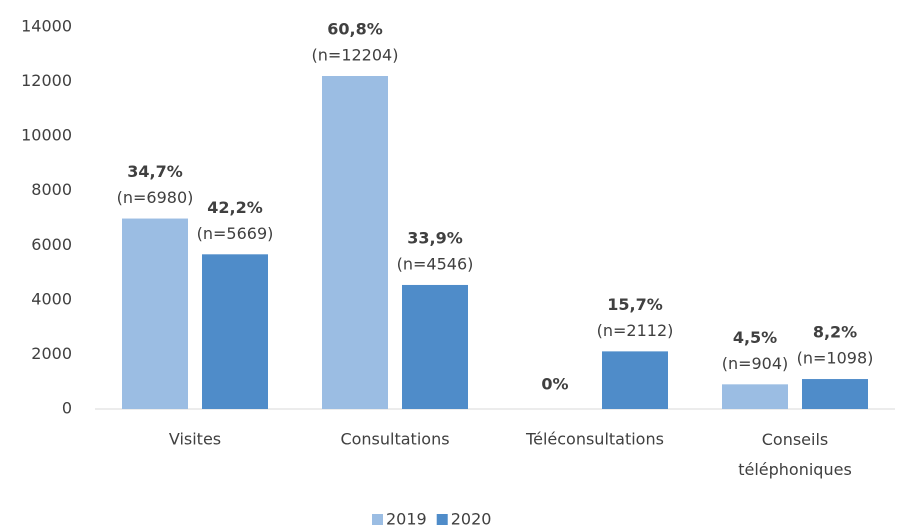  What do you see at coordinates (594, 439) in the screenshot?
I see `x-tick-label: Téléconsultations` at bounding box center [594, 439].